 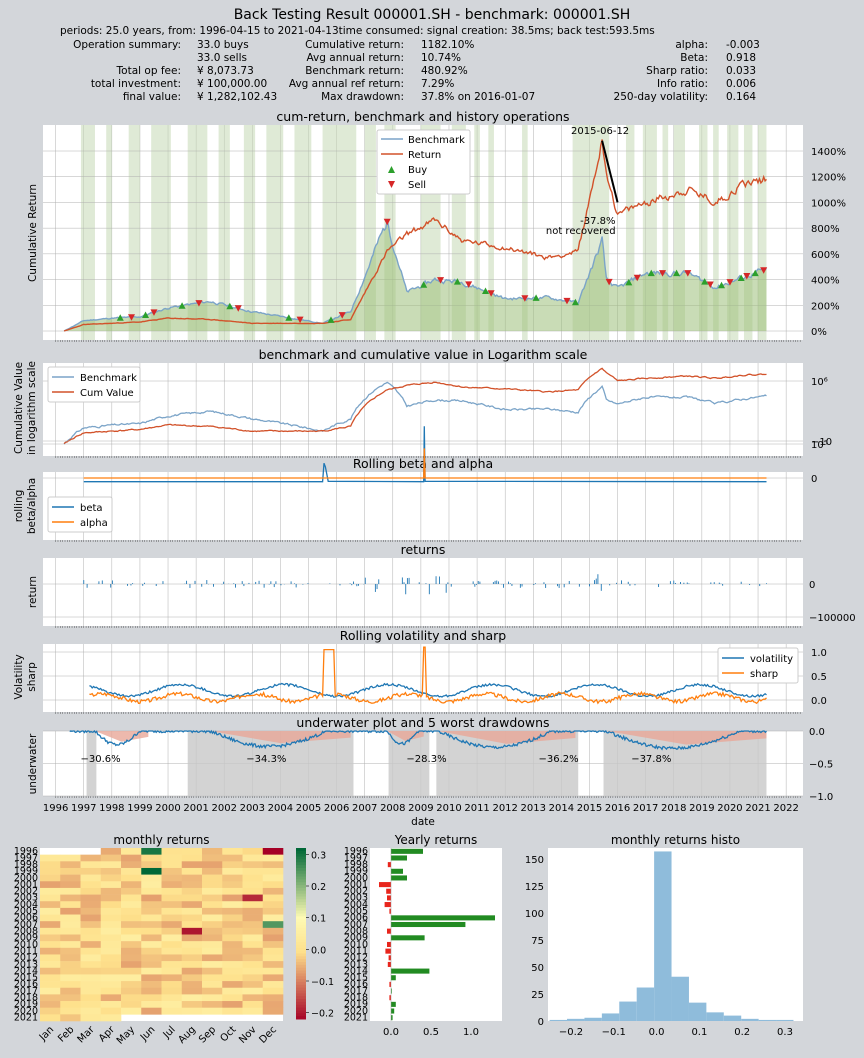 What do you see at coordinates (87, 1035) in the screenshot?
I see `heatmap-month-label: Mar` at bounding box center [87, 1035].